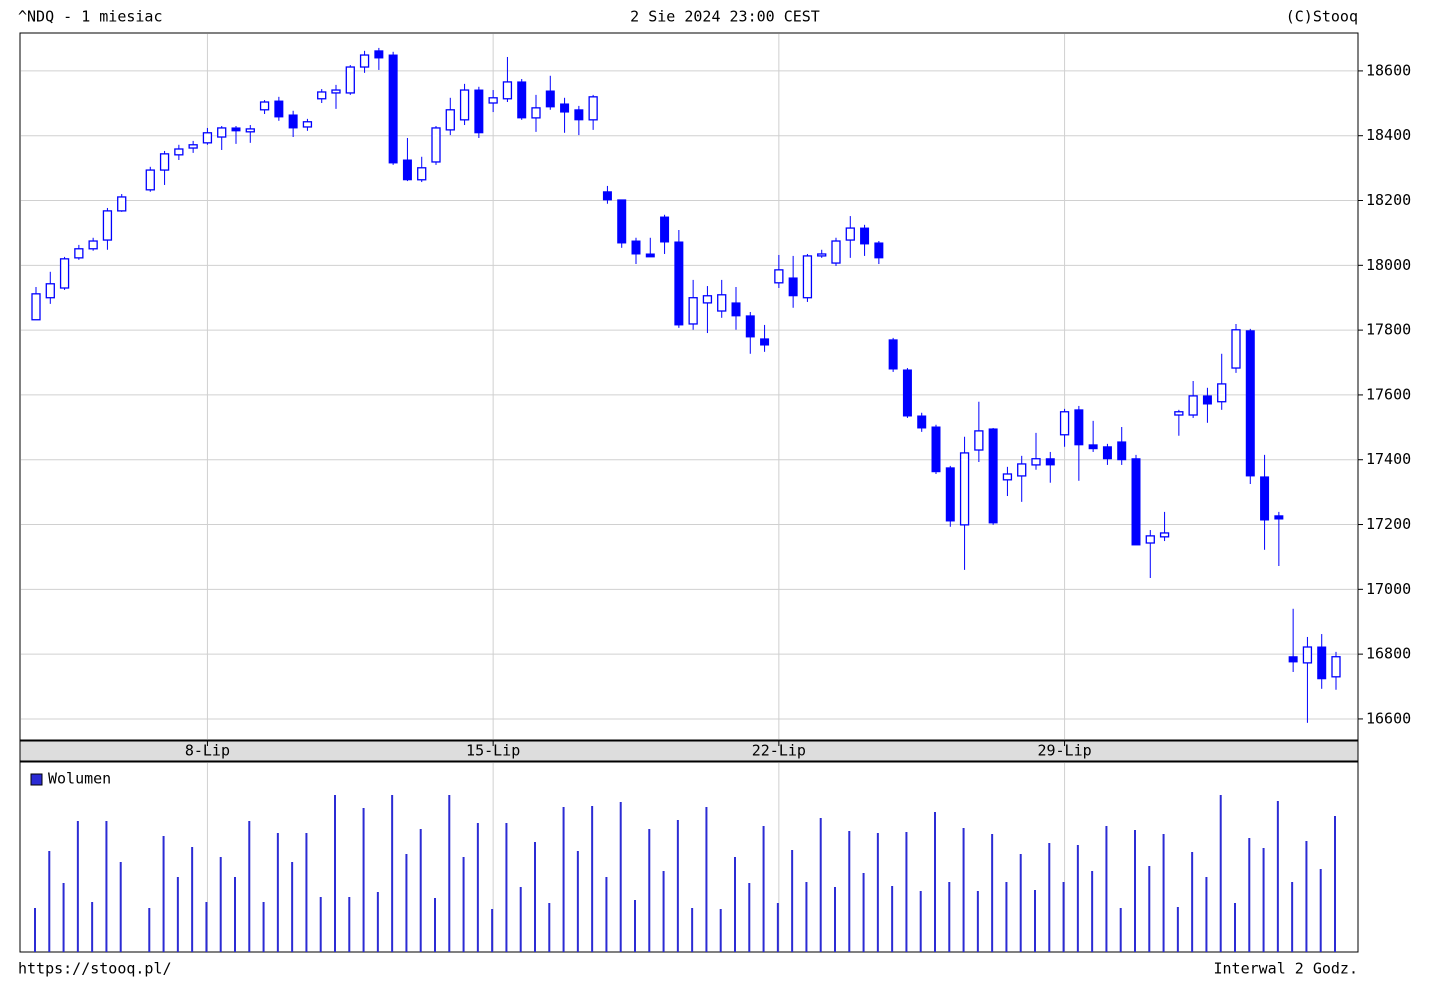  I want to click on y-tick-label: 17600, so click(1388, 394).